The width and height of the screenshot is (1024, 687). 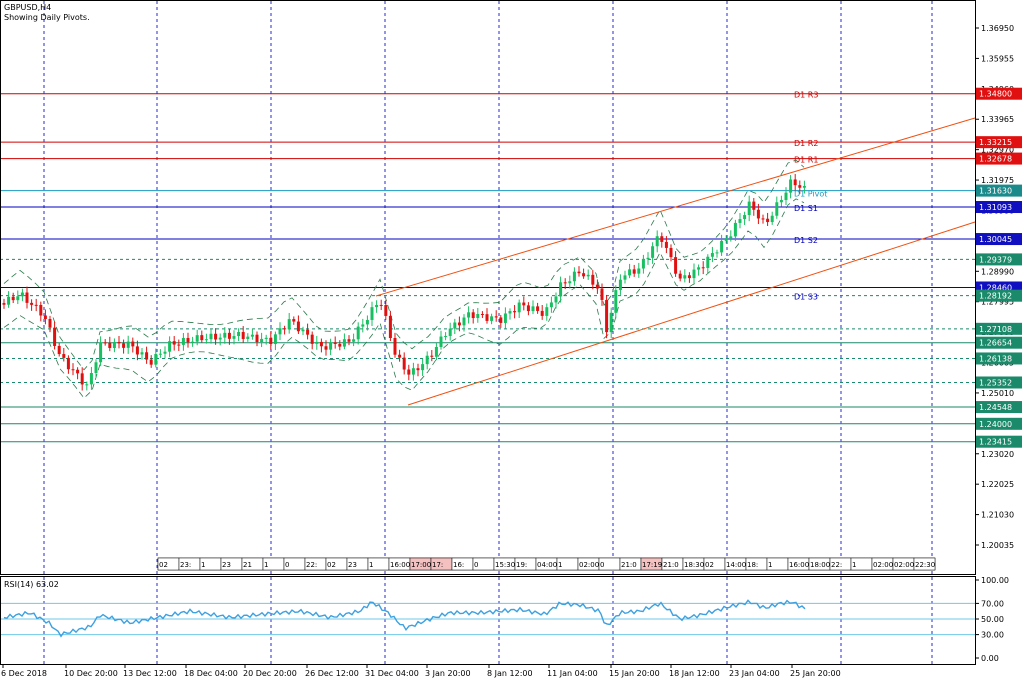 What do you see at coordinates (992, 635) in the screenshot?
I see `rsi-tick-label: 30.00` at bounding box center [992, 635].